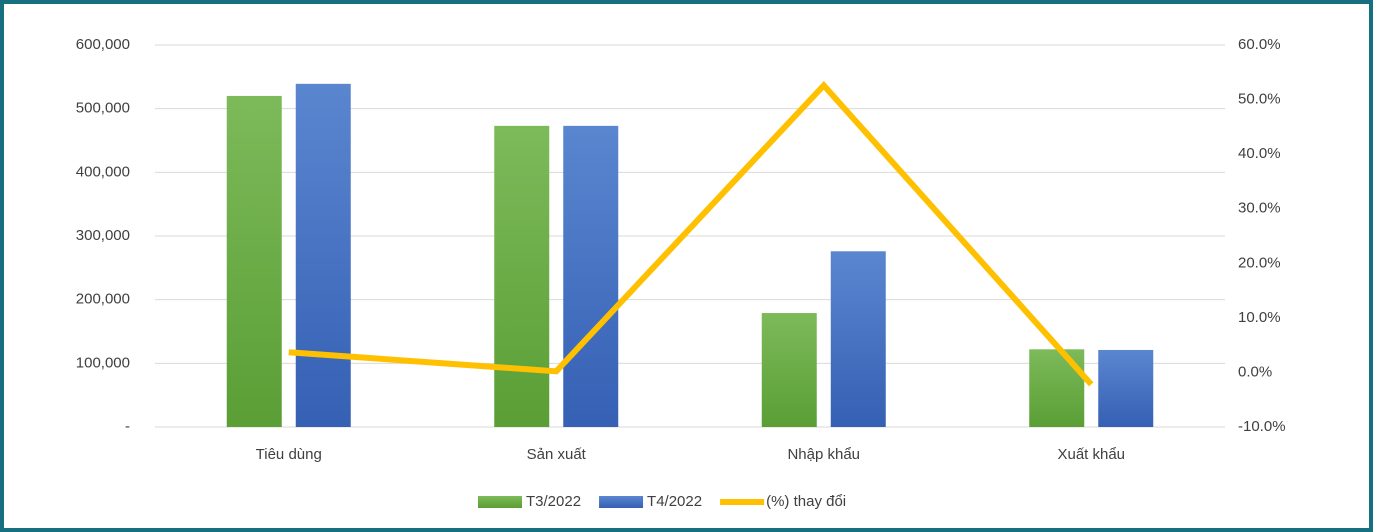 The width and height of the screenshot is (1373, 532). What do you see at coordinates (553, 501) in the screenshot?
I see `legend-label: T3/2022` at bounding box center [553, 501].